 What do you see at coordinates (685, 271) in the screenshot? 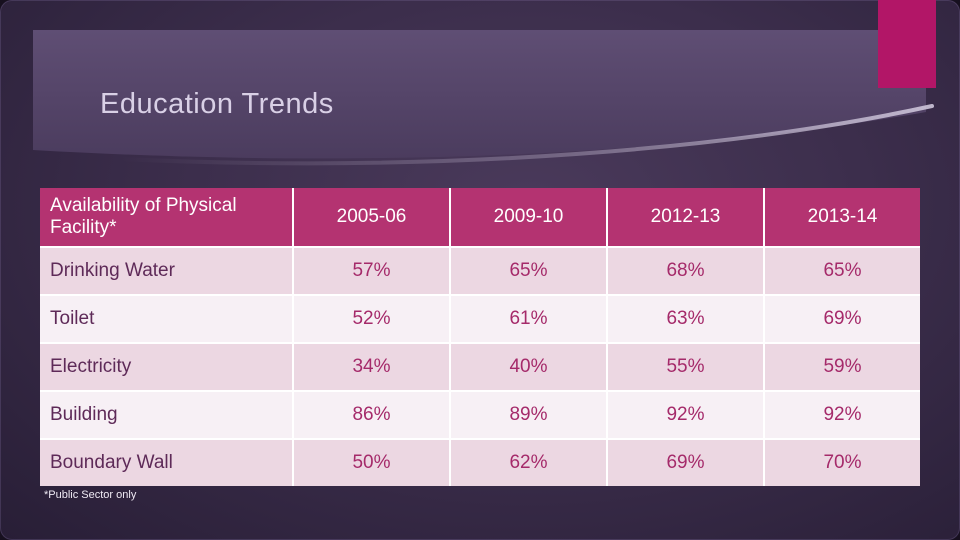
I see `value-cell: 68%` at bounding box center [685, 271].